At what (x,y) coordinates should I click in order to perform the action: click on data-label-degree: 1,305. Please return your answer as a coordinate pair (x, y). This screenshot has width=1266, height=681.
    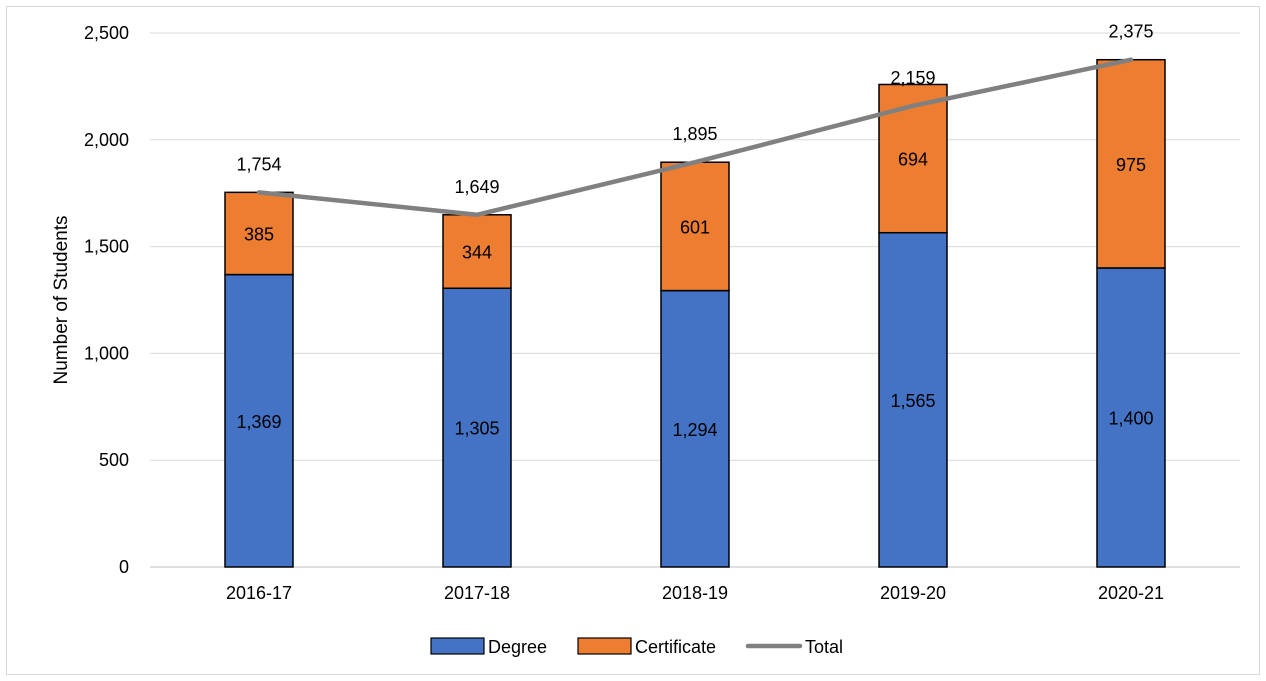
    Looking at the image, I should click on (476, 429).